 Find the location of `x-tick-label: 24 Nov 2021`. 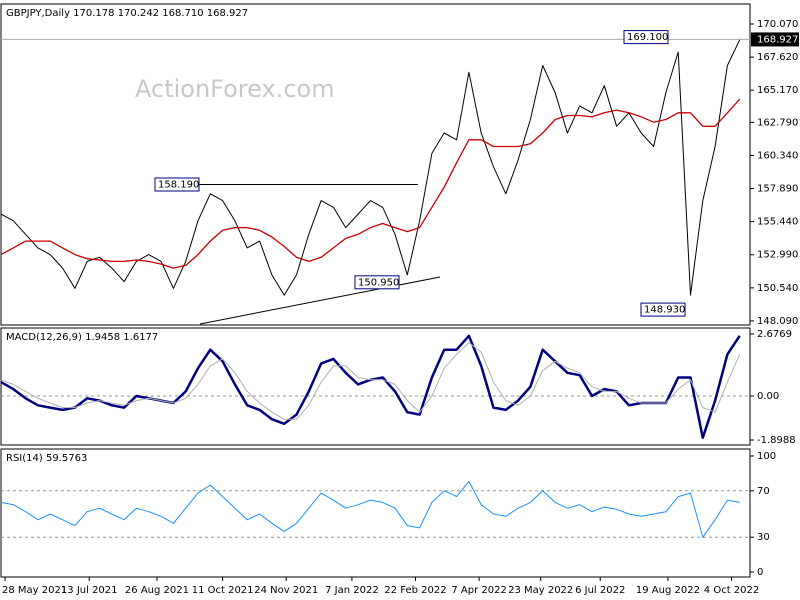

x-tick-label: 24 Nov 2021 is located at coordinates (286, 590).